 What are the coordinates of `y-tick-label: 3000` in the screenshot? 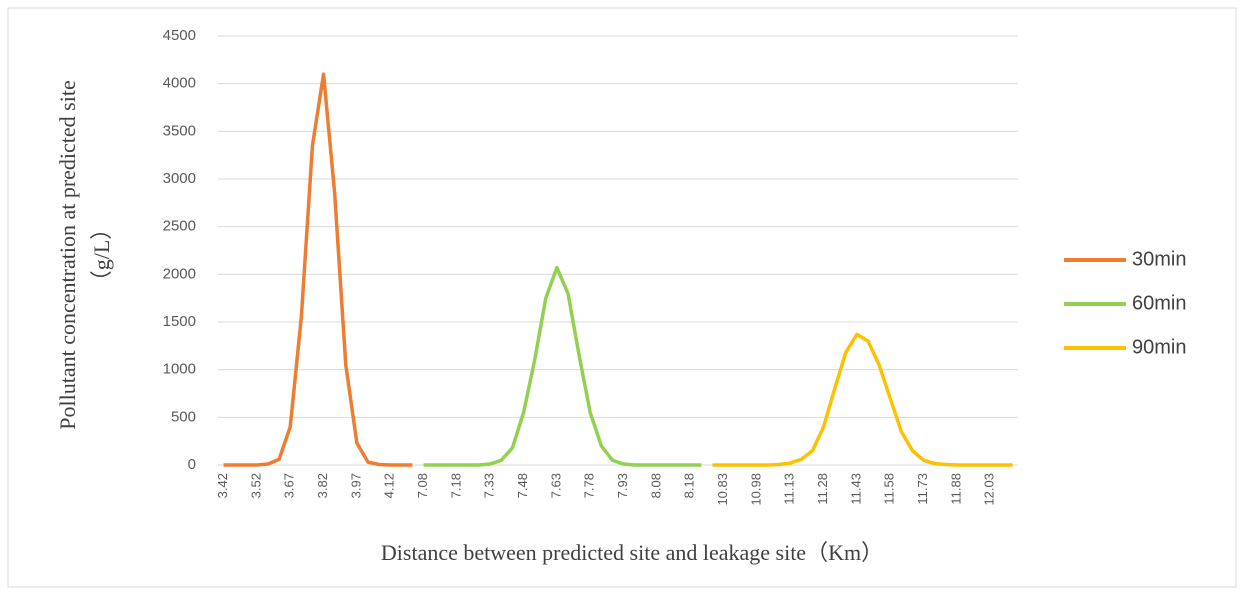 It's located at (179, 178).